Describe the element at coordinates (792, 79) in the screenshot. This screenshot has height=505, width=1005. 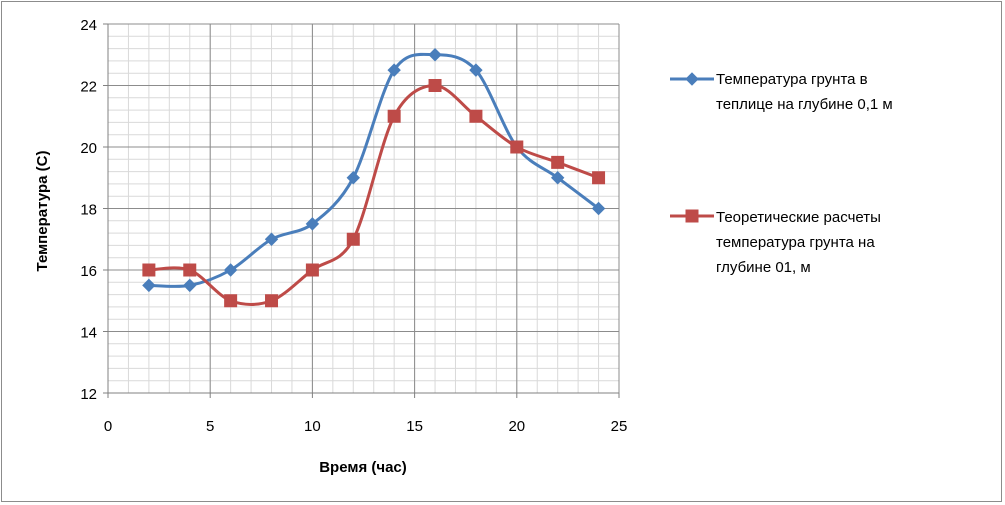
I see `legend-label-series-1-line-1: Температура грунта в` at that location.